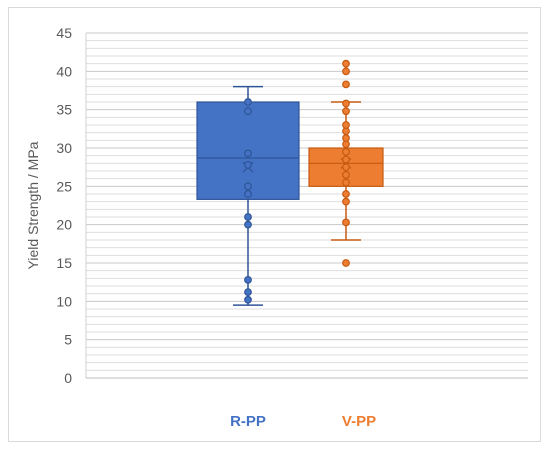 This screenshot has width=550, height=454. I want to click on legend-label-v-pp: V-PP, so click(359, 421).